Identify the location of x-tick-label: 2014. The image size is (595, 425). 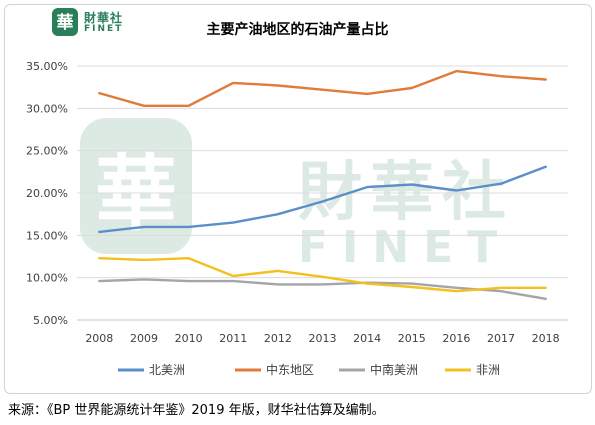
(367, 338).